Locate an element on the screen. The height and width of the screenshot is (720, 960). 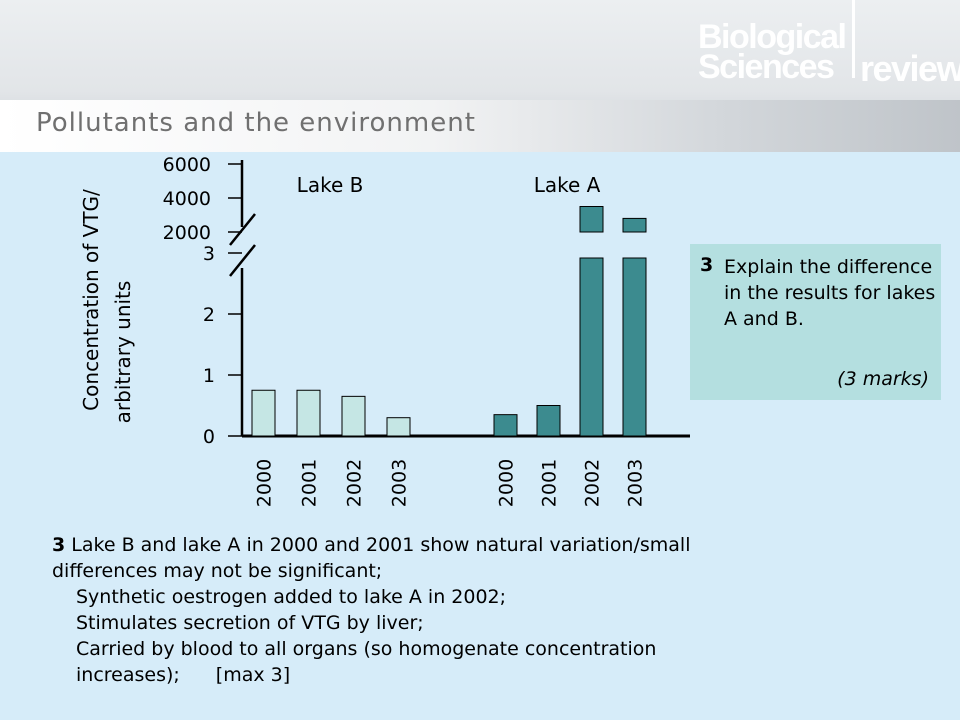
y-tick-label: 2 is located at coordinates (209, 315).